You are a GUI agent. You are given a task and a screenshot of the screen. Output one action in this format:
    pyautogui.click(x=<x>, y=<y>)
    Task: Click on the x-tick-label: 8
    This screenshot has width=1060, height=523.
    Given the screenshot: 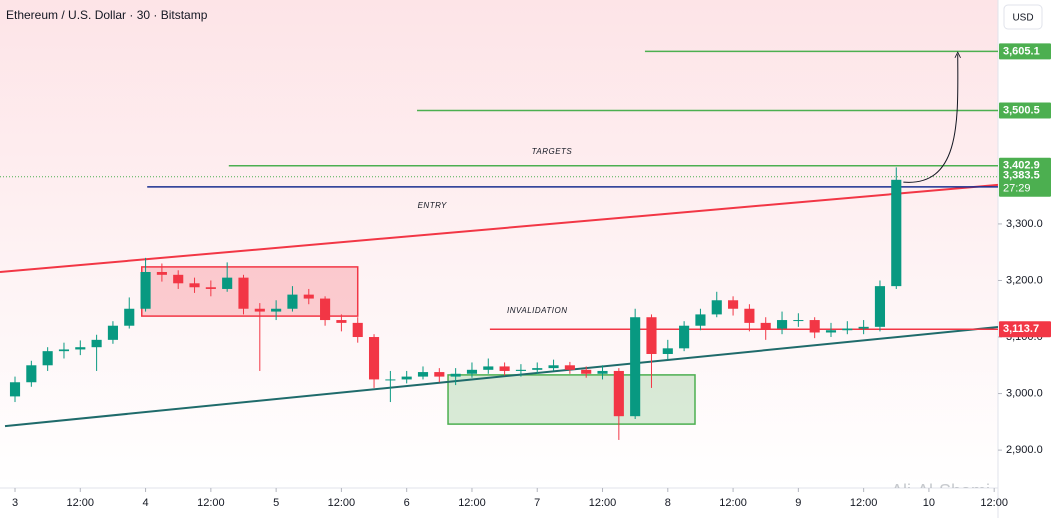 What is the action you would take?
    pyautogui.click(x=668, y=503)
    